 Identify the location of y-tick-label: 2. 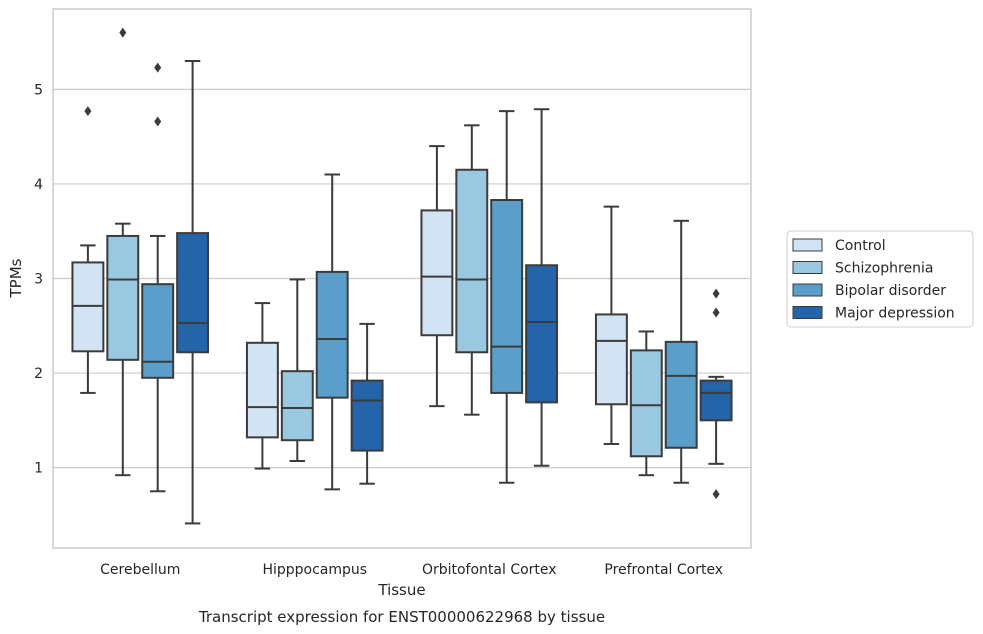
(38, 374).